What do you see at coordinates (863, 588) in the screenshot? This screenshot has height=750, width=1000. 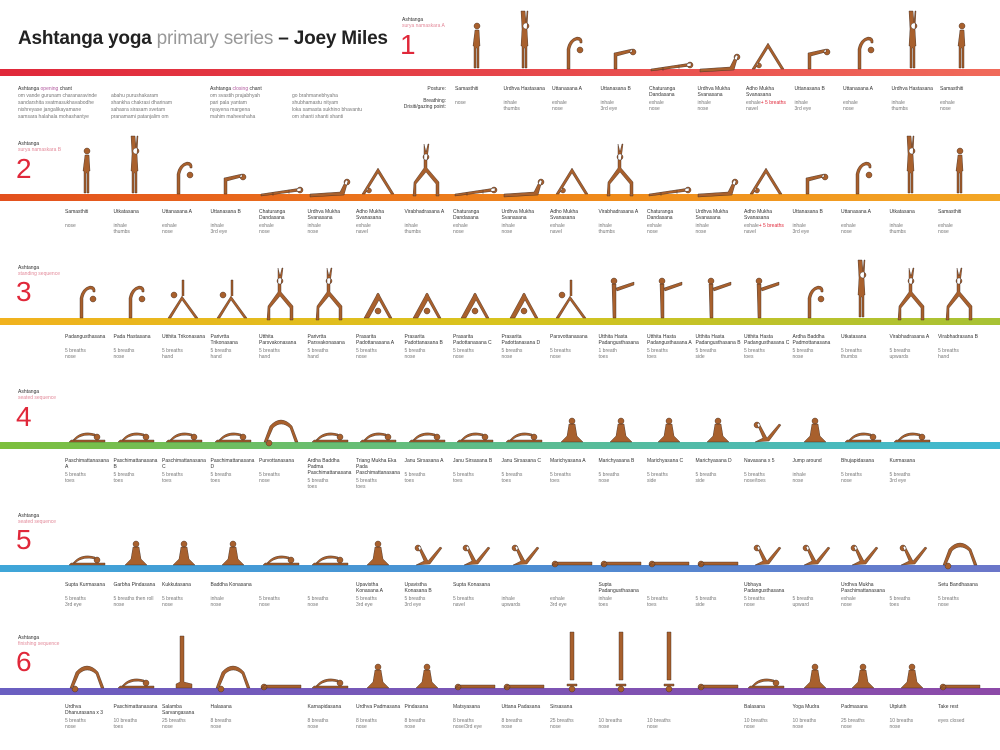 I see `pose-name: Urdhva Mukha Paschimattanasana` at bounding box center [863, 588].